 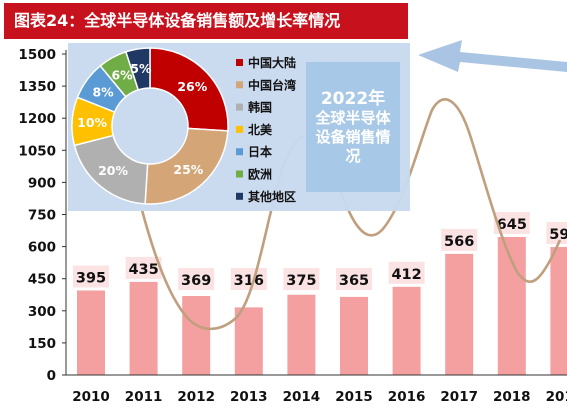 I want to click on info-box: 2022年 全球半导体设备销售情况, so click(x=353, y=127).